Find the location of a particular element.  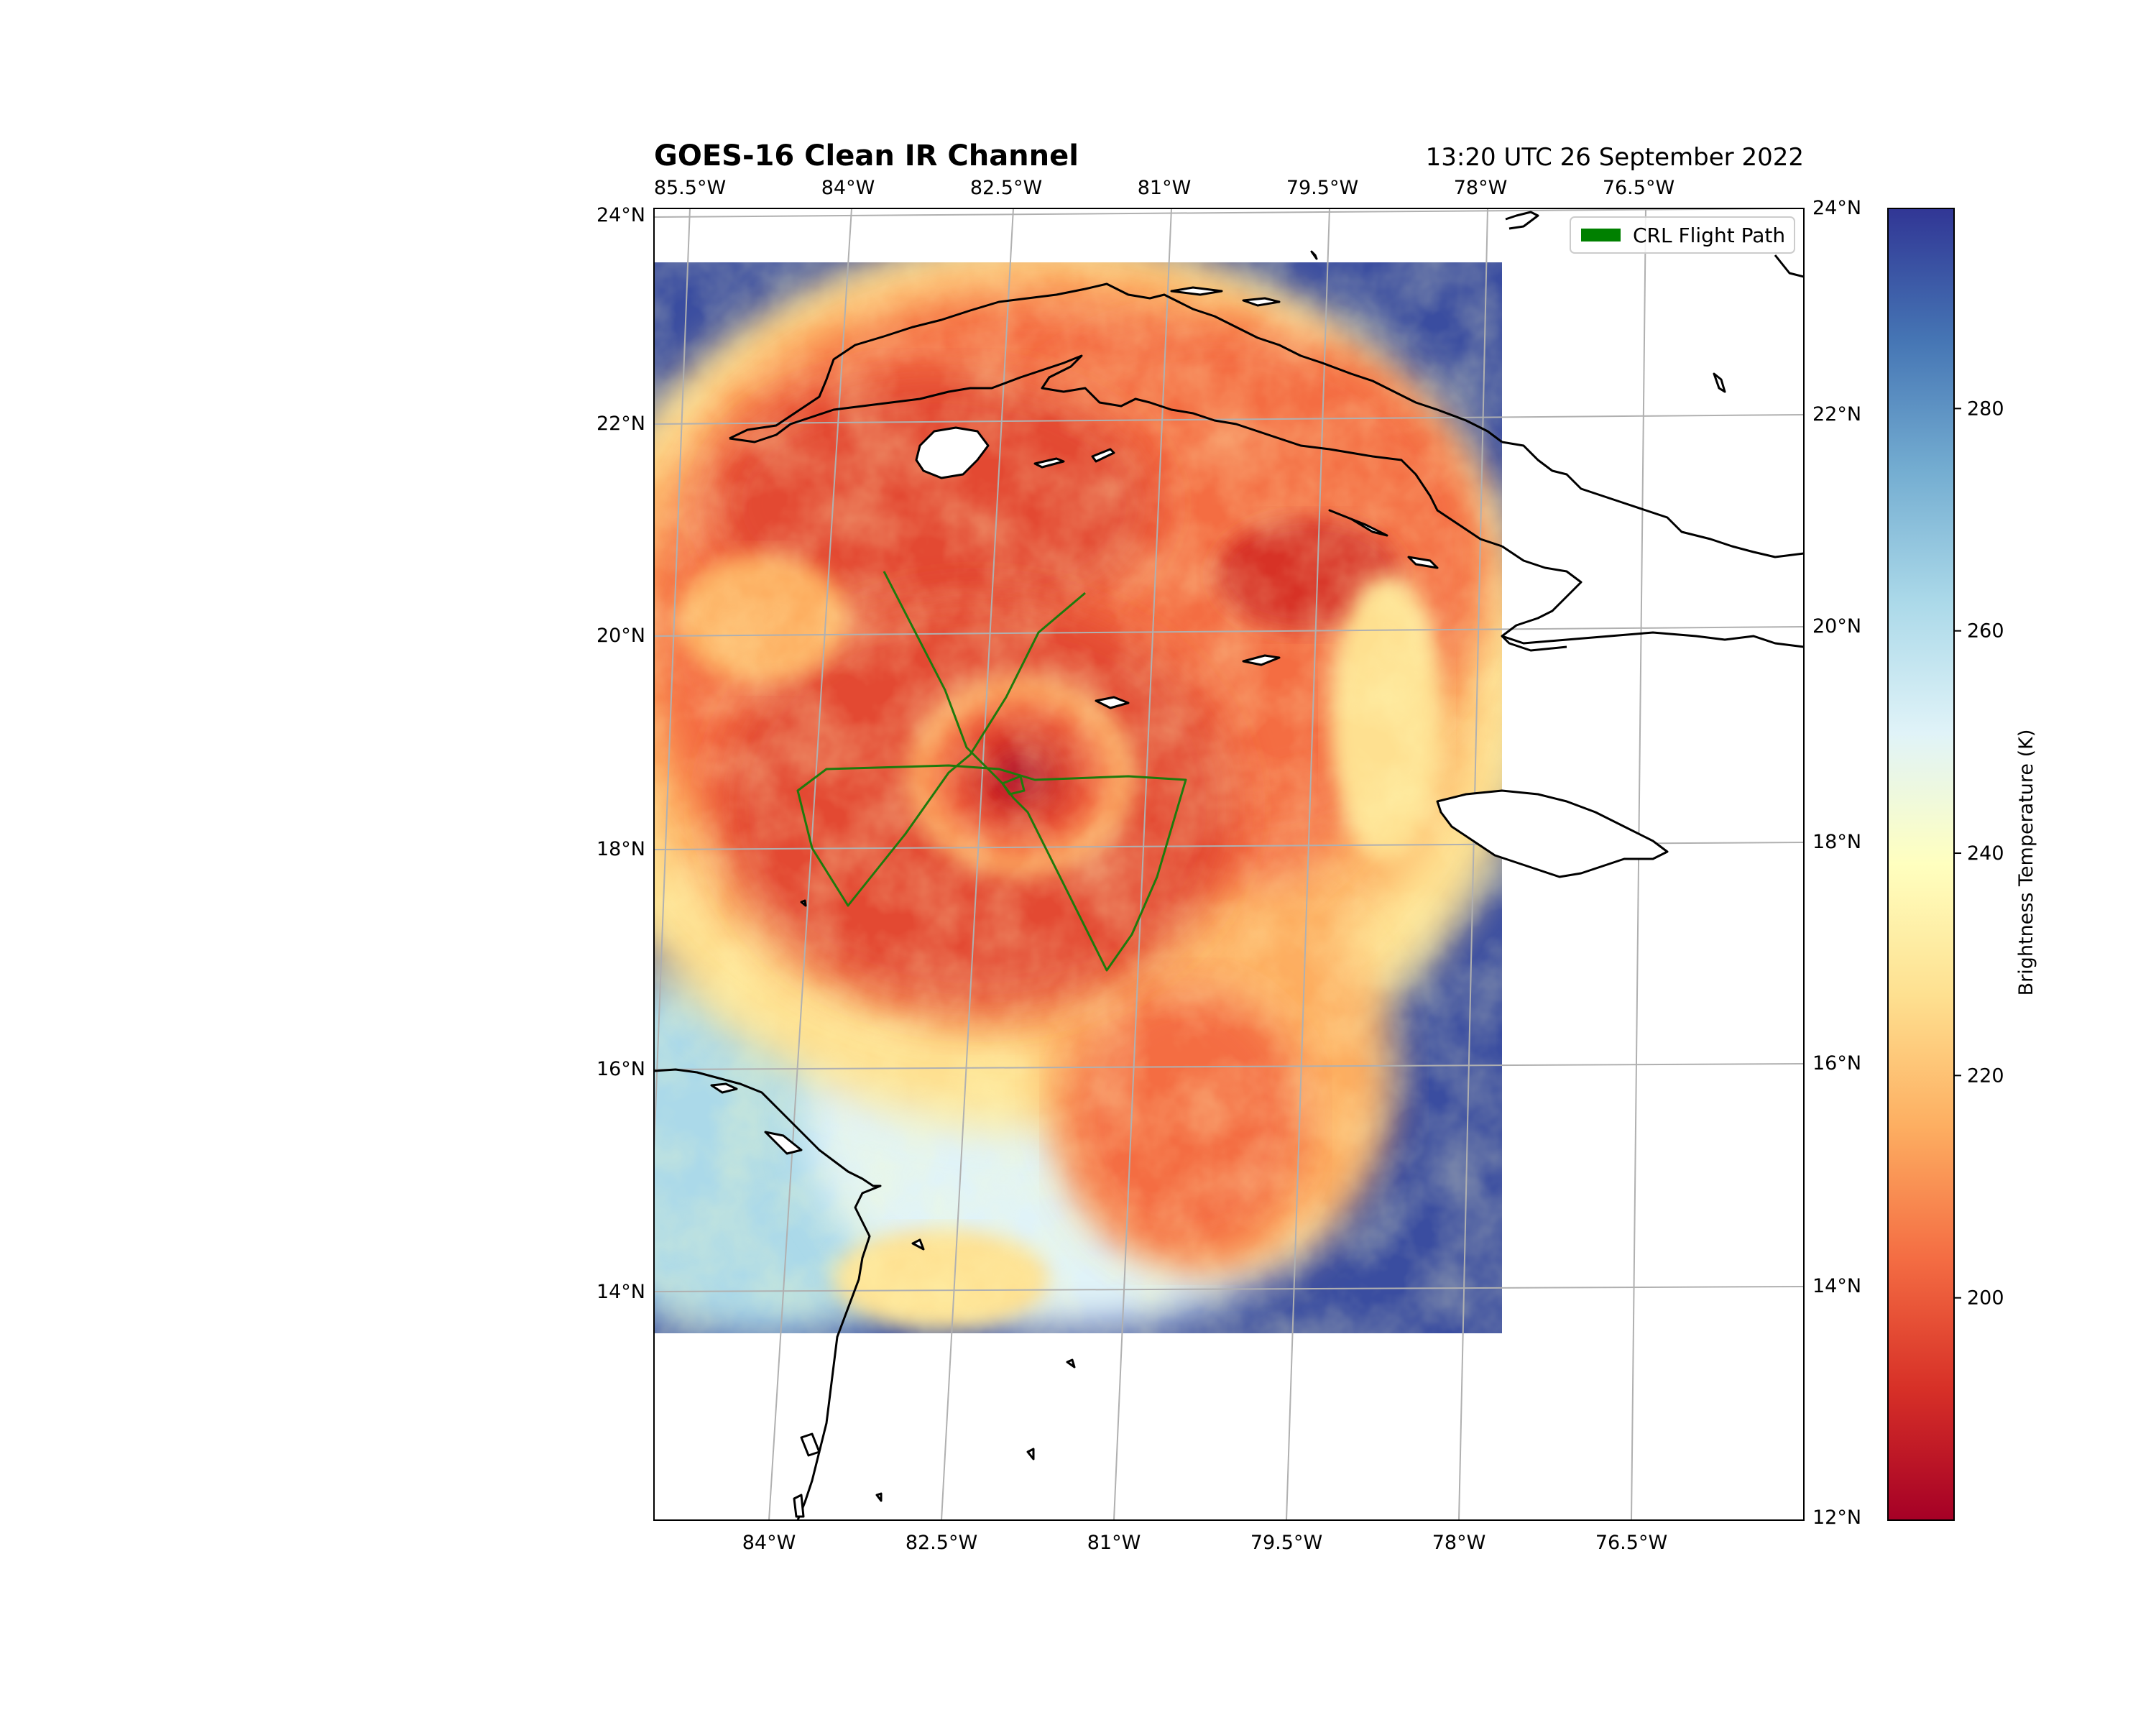

colorbar-tick-label: 200 is located at coordinates (1985, 1298).